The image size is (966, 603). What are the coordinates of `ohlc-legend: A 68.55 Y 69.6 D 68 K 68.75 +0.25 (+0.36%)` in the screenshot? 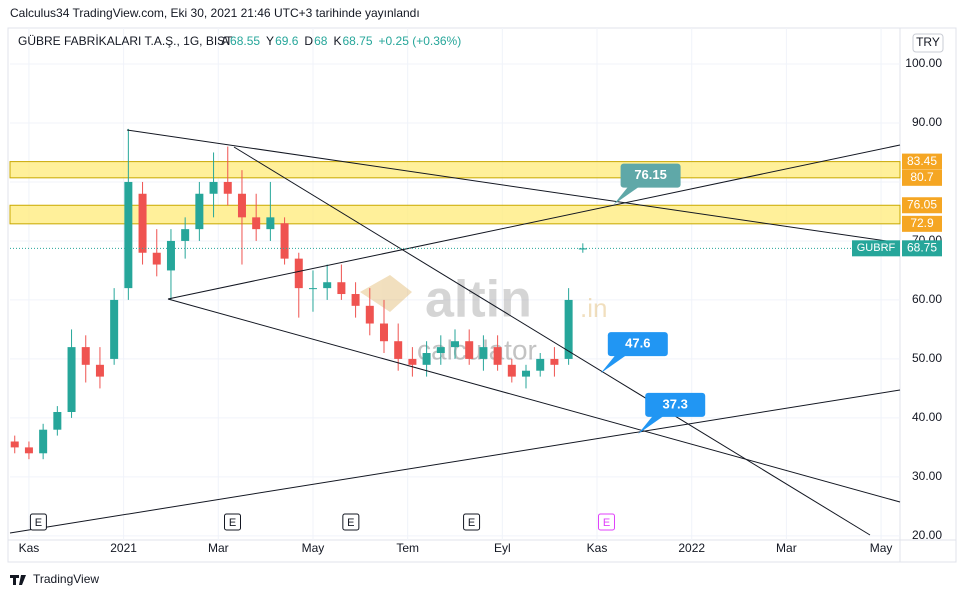 It's located at (341, 41).